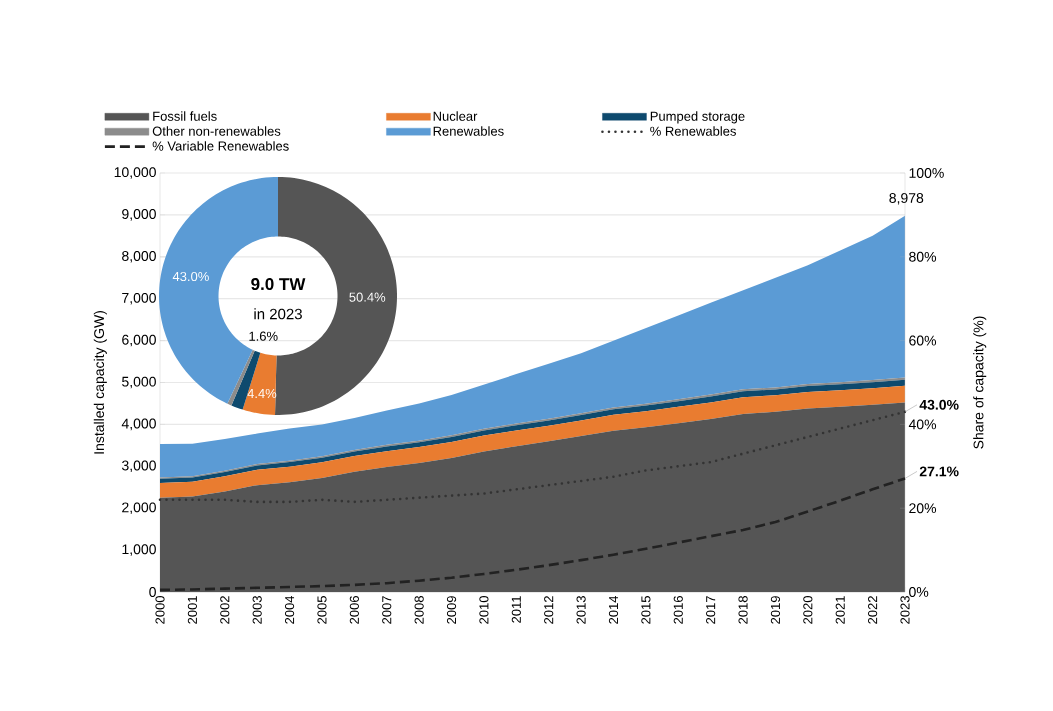 This screenshot has width=1053, height=711. What do you see at coordinates (387, 610) in the screenshot?
I see `x-tick-label: 2007` at bounding box center [387, 610].